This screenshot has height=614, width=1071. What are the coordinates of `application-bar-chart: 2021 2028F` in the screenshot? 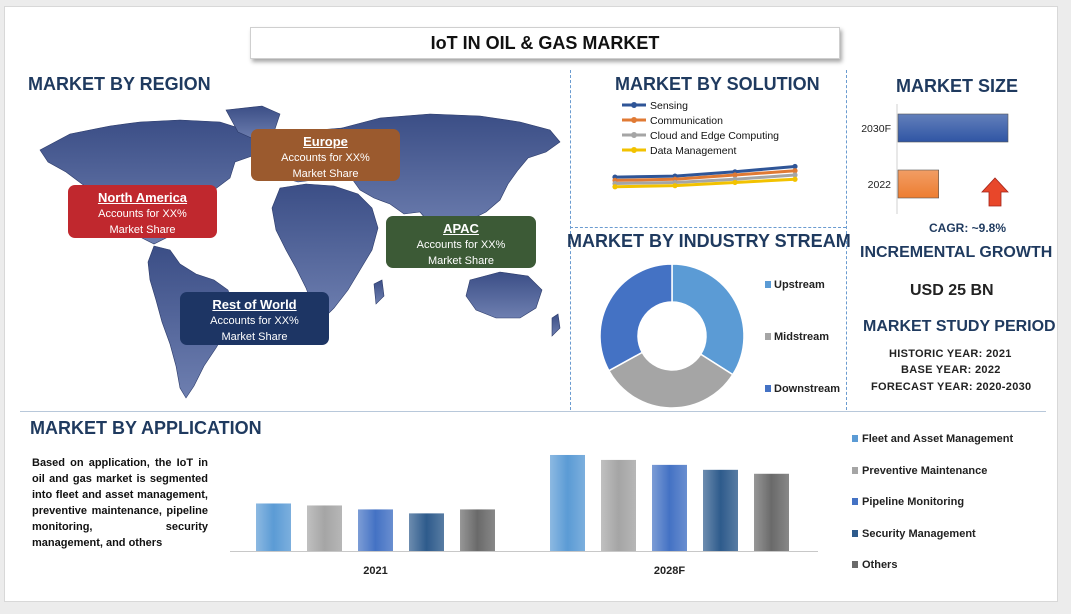 It's located at (524, 515).